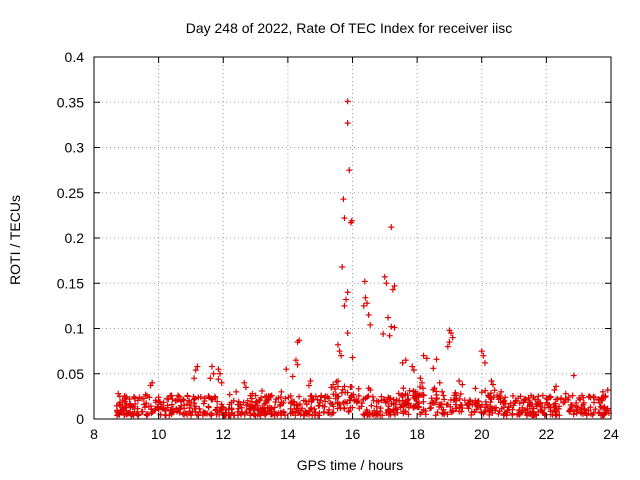 The image size is (640, 480). What do you see at coordinates (70, 283) in the screenshot?
I see `y-tick-label: 0.15` at bounding box center [70, 283].